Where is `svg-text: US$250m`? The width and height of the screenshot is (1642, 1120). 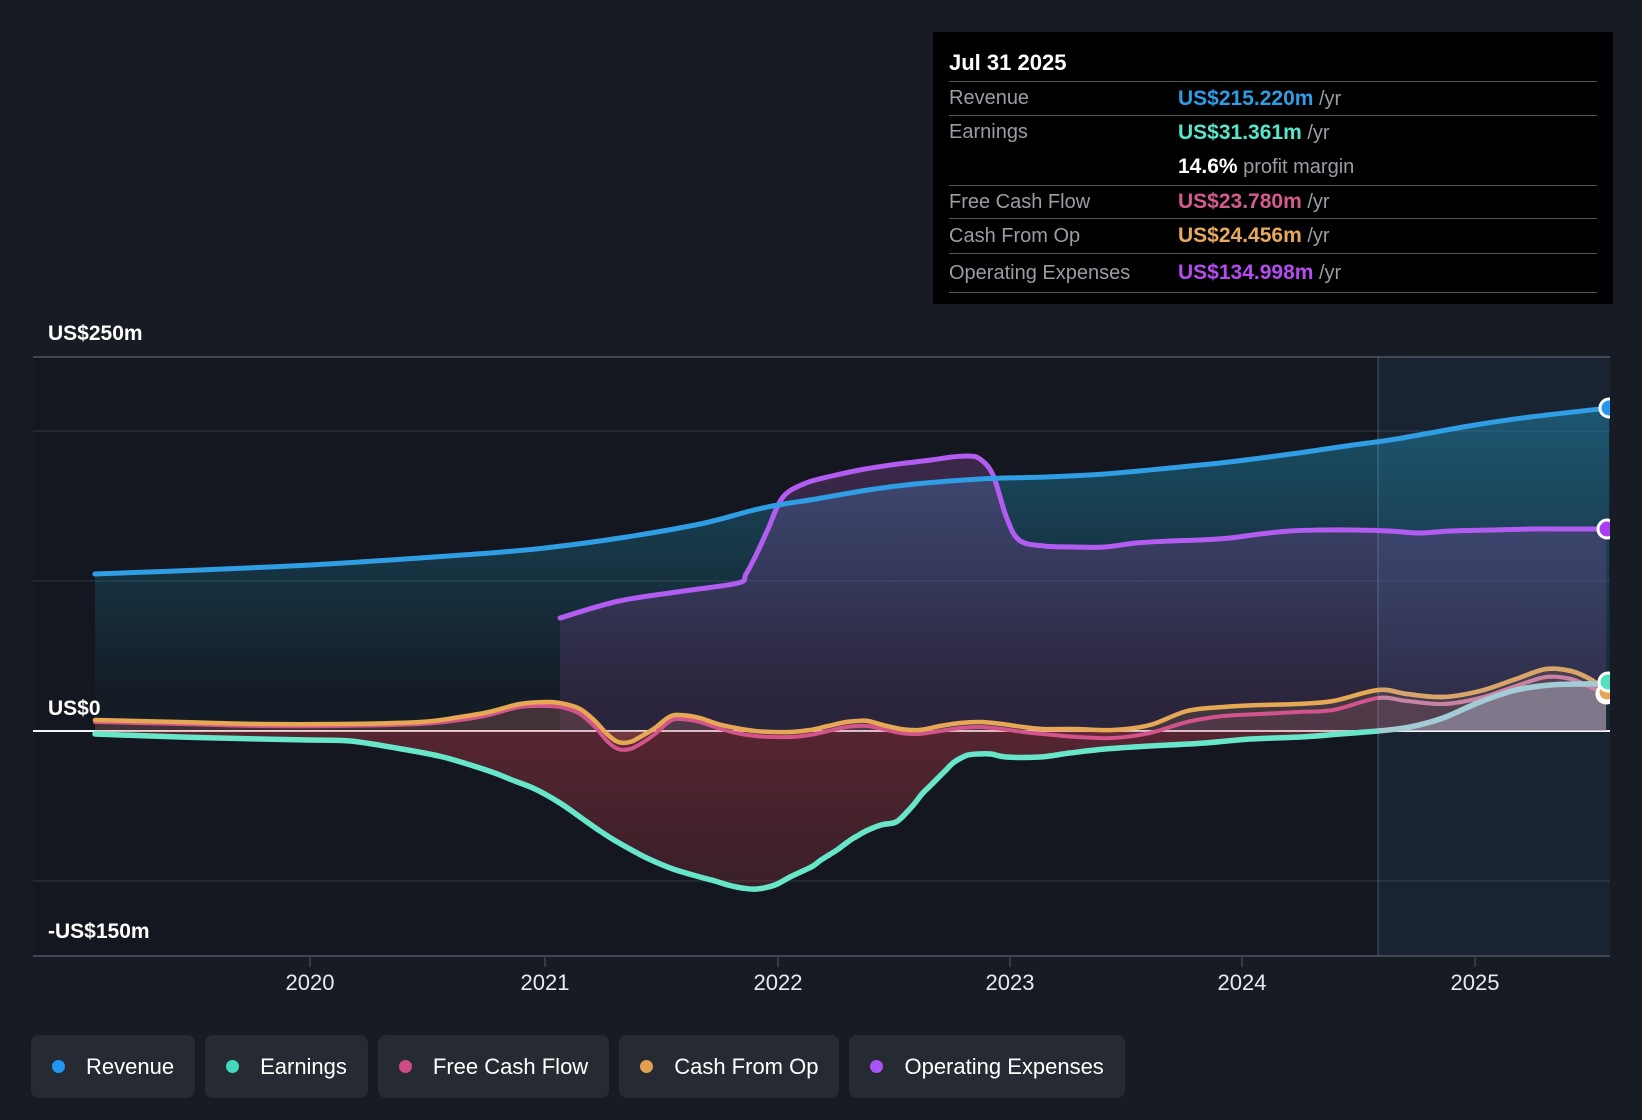 svg-text: US$250m is located at coordinates (95, 333).